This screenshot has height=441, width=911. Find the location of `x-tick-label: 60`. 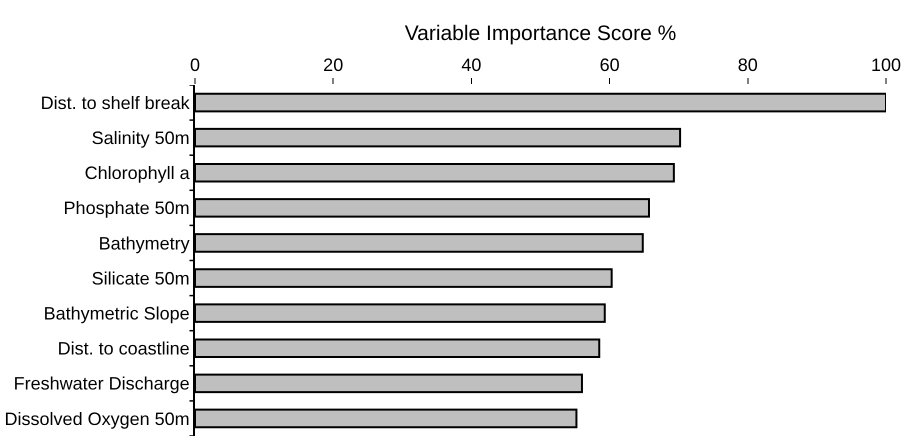

x-tick-label: 60 is located at coordinates (610, 64).